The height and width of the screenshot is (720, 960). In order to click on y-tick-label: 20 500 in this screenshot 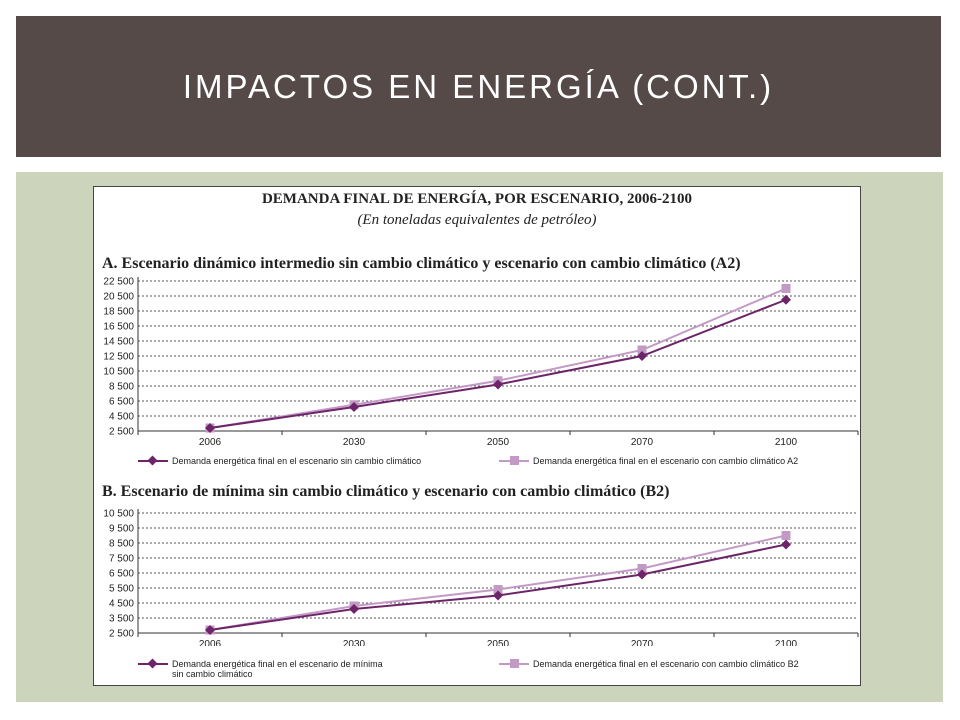, I will do `click(118, 297)`.